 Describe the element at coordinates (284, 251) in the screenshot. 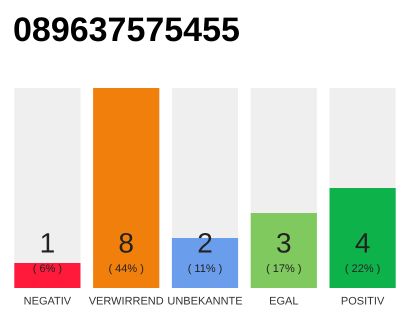

I see `data-label: 3 ( 17% )` at that location.